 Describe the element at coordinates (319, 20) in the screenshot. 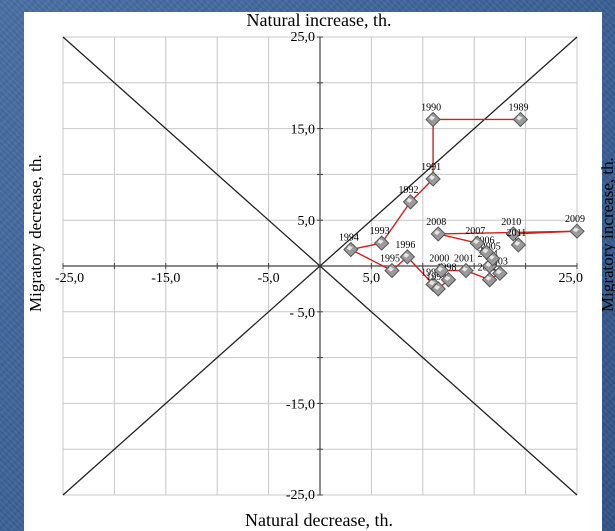

I see `top-axis-title: Natural increase, th.` at that location.